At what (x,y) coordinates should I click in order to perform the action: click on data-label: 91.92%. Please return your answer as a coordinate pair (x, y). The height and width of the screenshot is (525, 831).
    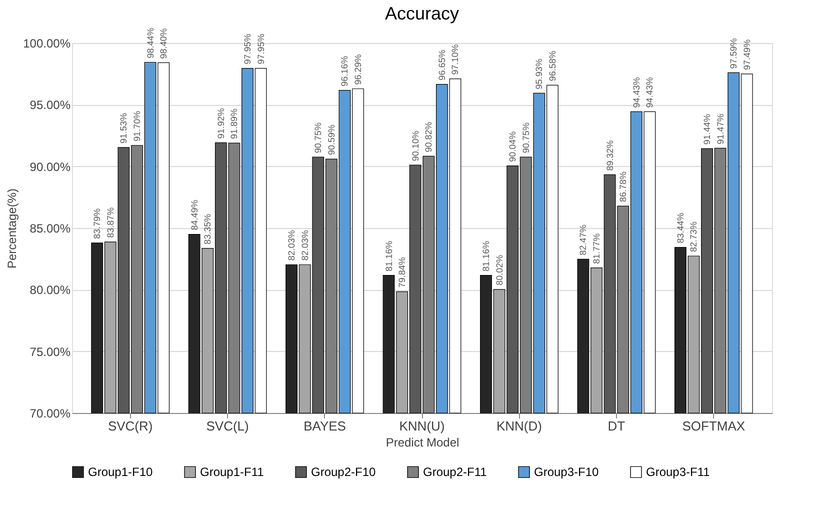
    Looking at the image, I should click on (221, 123).